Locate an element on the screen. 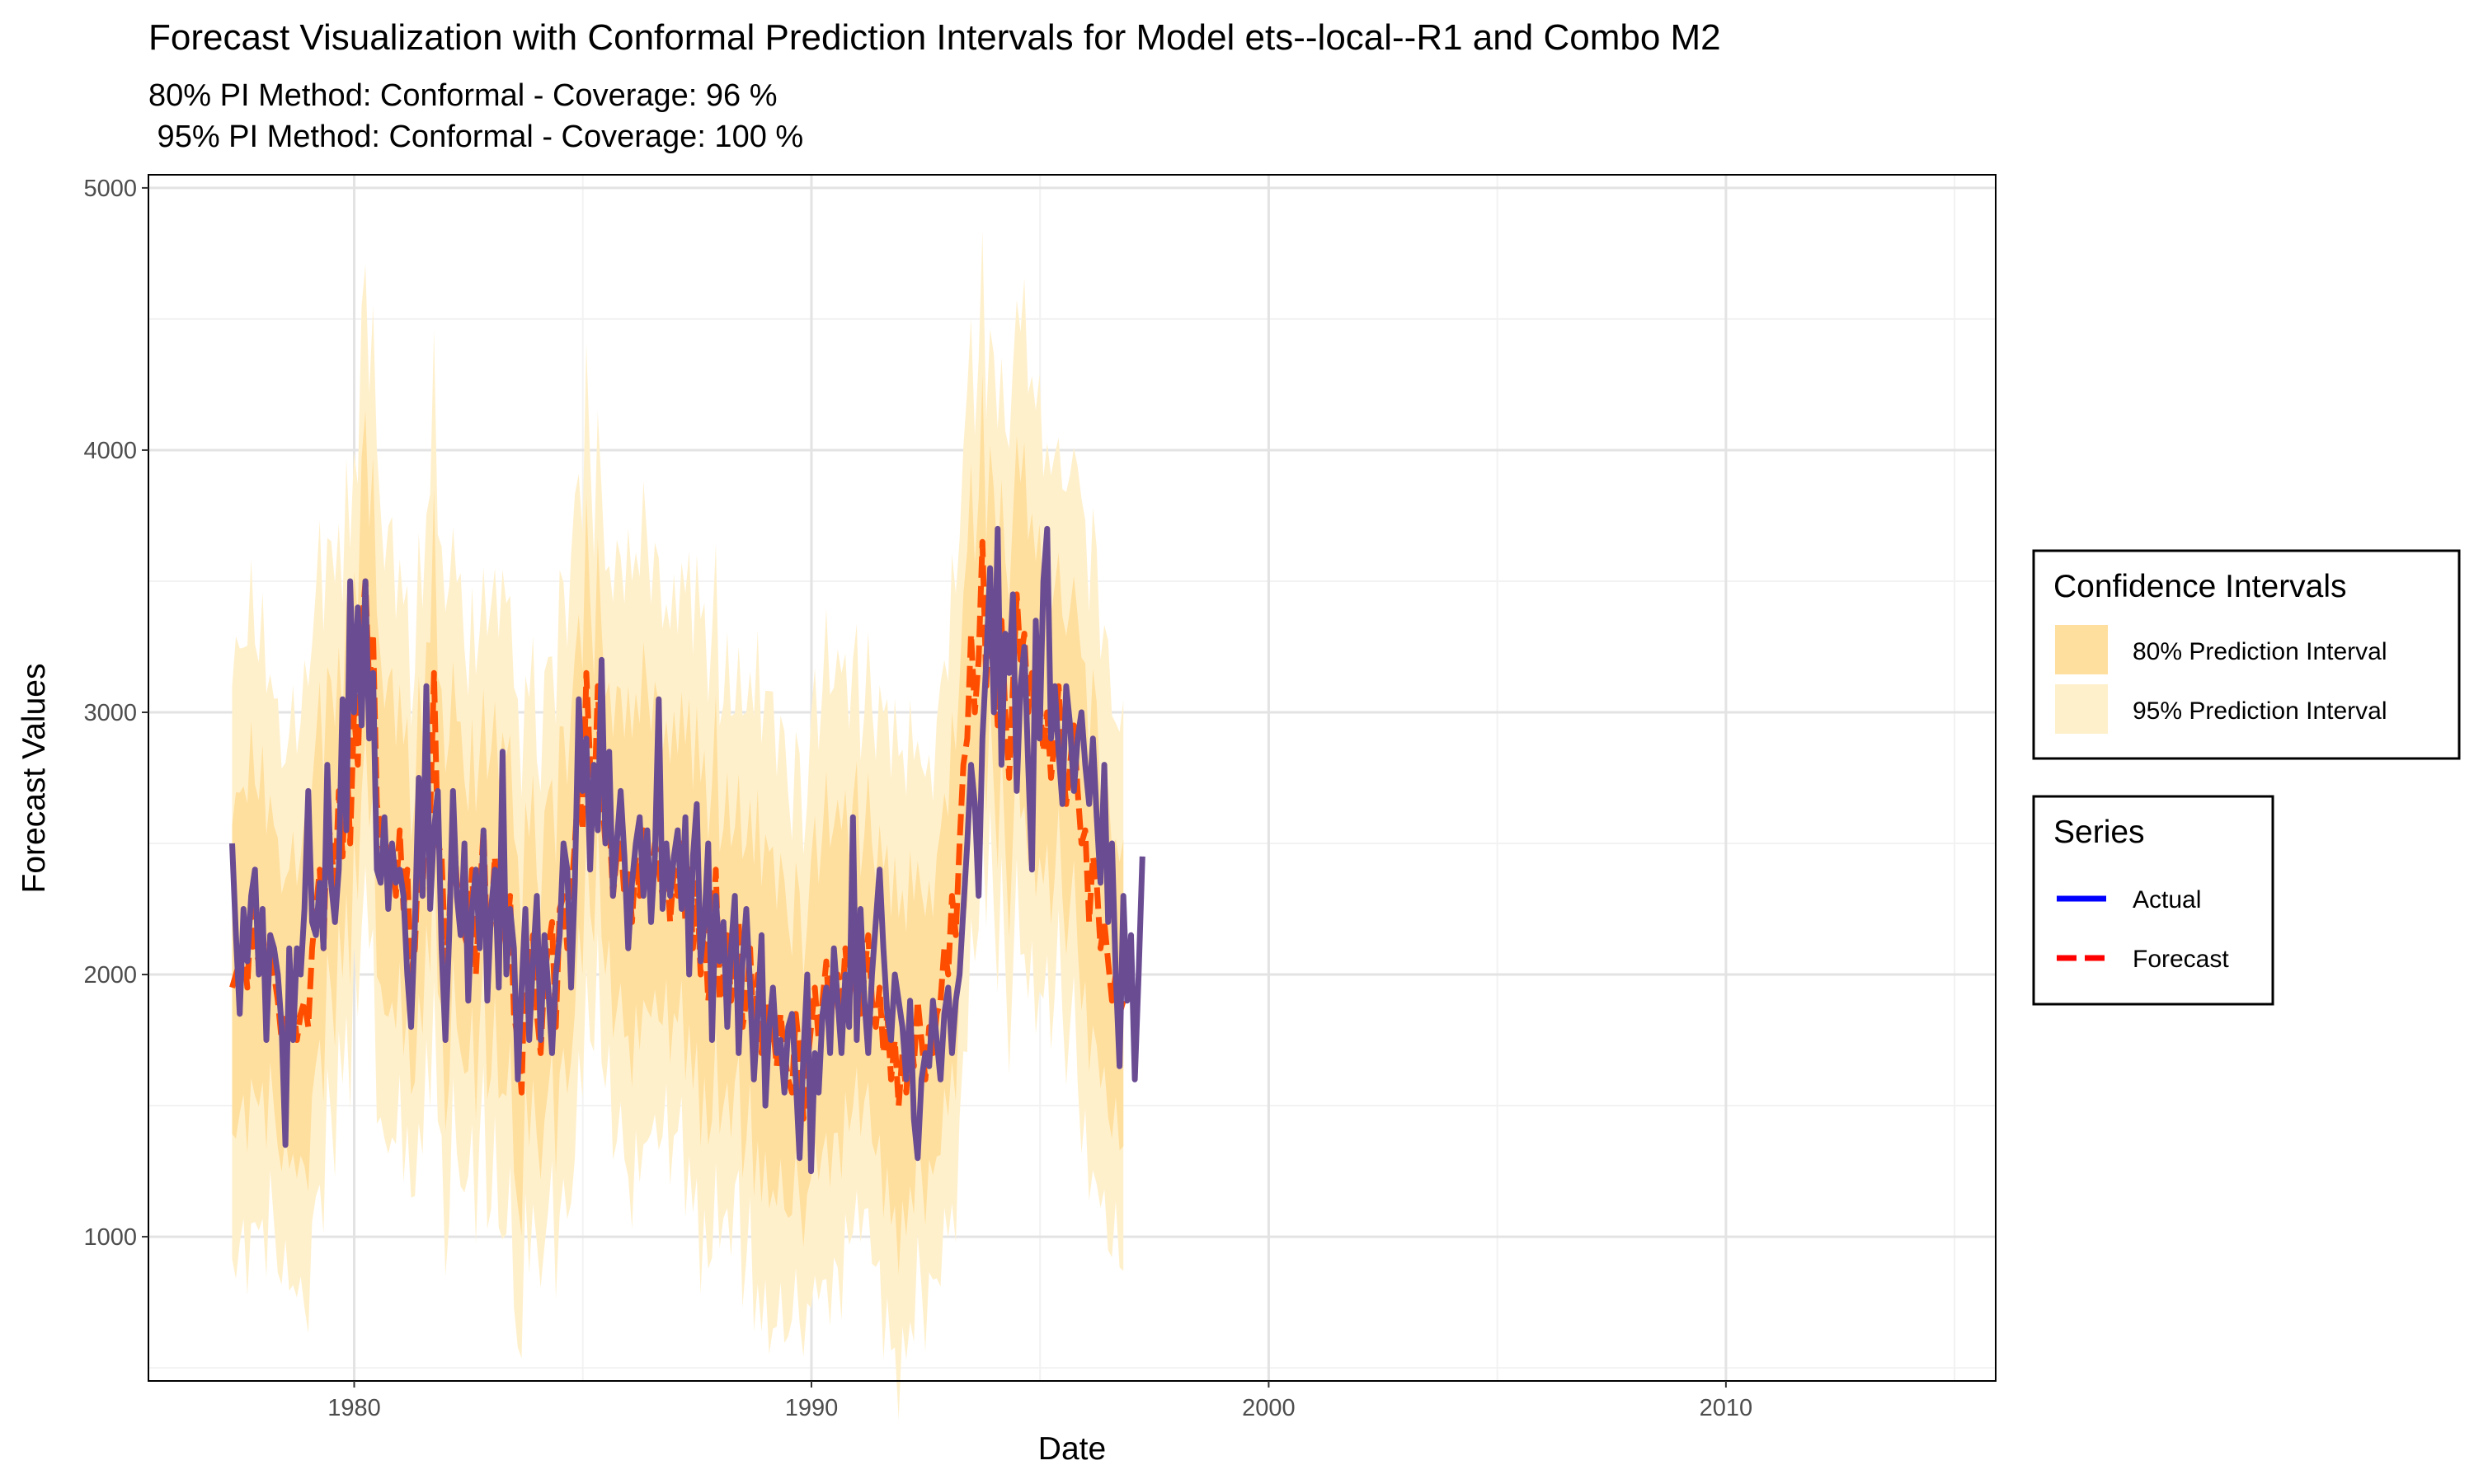 The image size is (2474, 1484). legend-series-title: Series is located at coordinates (2099, 832).